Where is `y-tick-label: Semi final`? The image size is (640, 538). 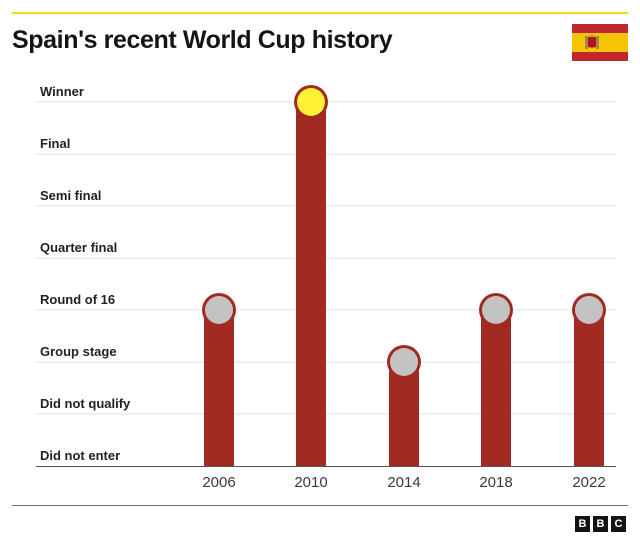 y-tick-label: Semi final is located at coordinates (70, 195).